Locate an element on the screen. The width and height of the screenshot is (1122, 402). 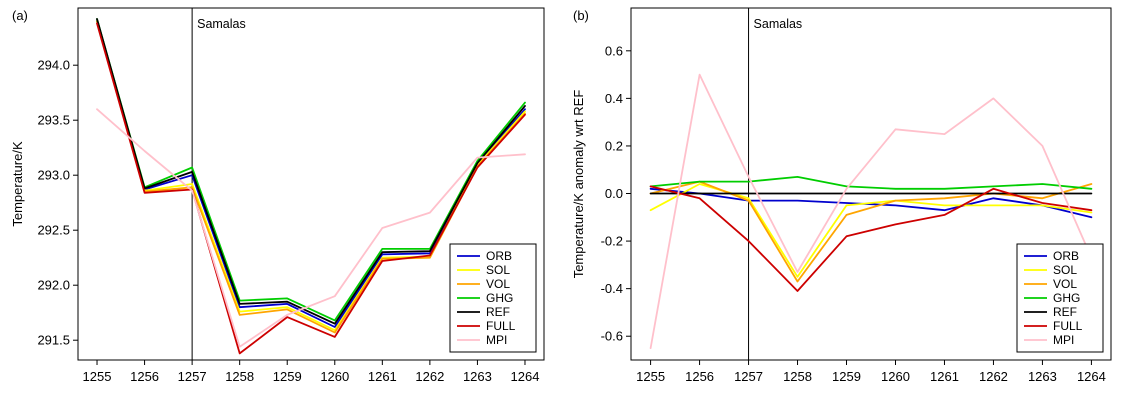
y-tick-label: -0.2 is located at coordinates (612, 241).